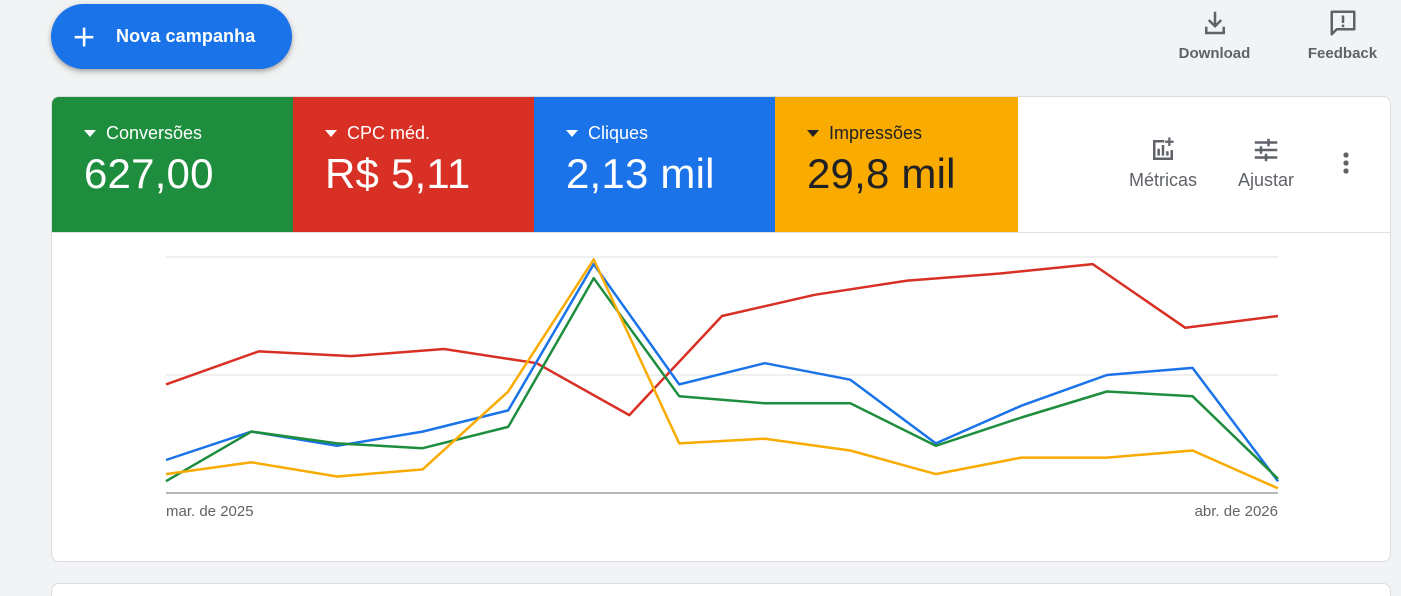  I want to click on metric-tile-conversoes: Conversões 627,00, so click(172, 165).